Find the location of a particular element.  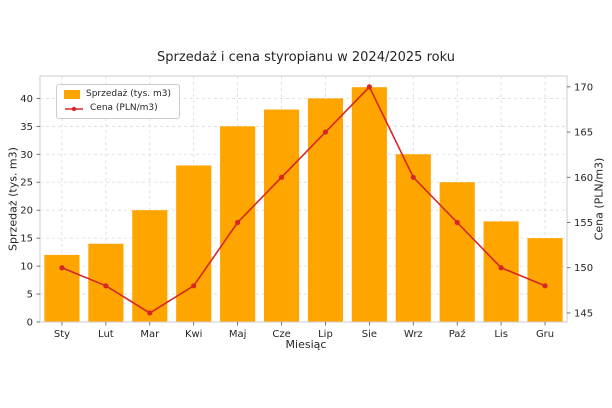

right-tick-label: 155 is located at coordinates (583, 223).